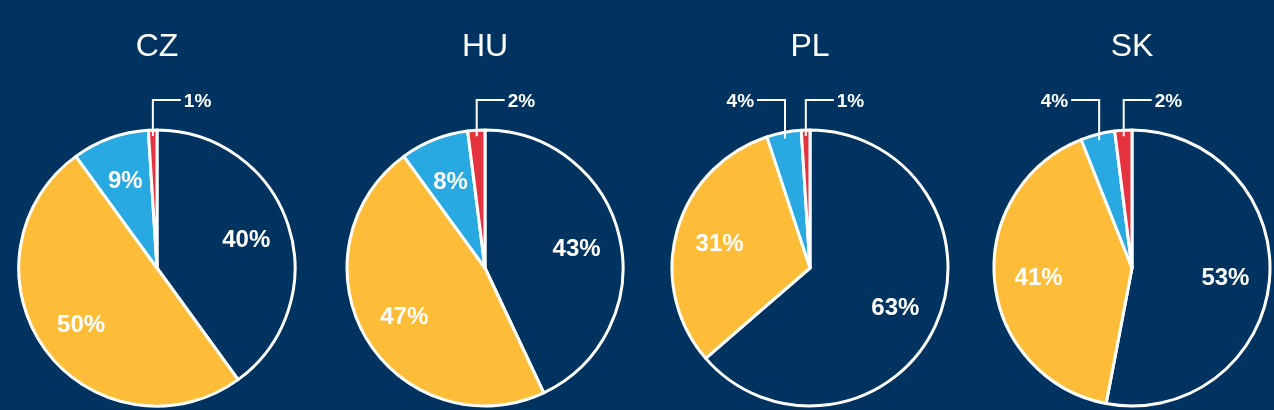 This screenshot has height=410, width=1274. Describe the element at coordinates (810, 45) in the screenshot. I see `chart-title: PL` at that location.